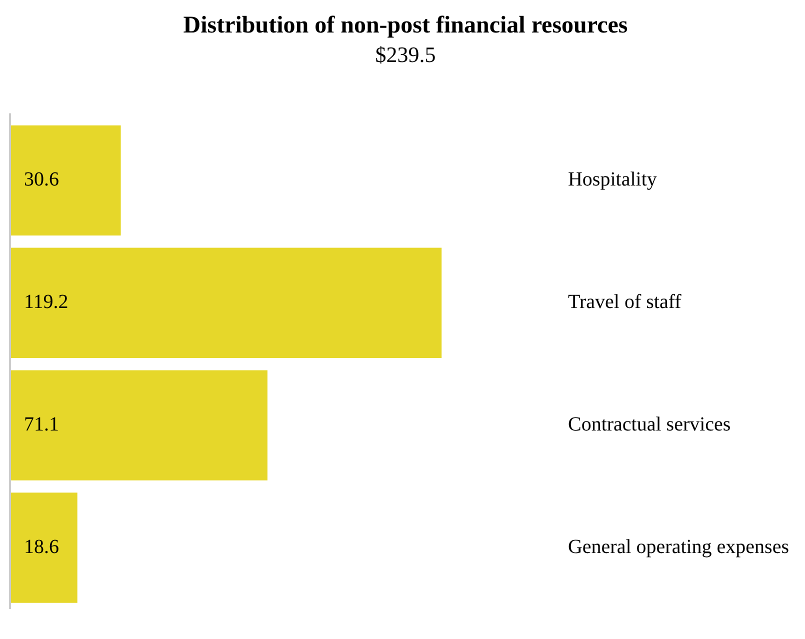 The width and height of the screenshot is (805, 639). I want to click on y-tick-label: Travel of staff, so click(625, 302).